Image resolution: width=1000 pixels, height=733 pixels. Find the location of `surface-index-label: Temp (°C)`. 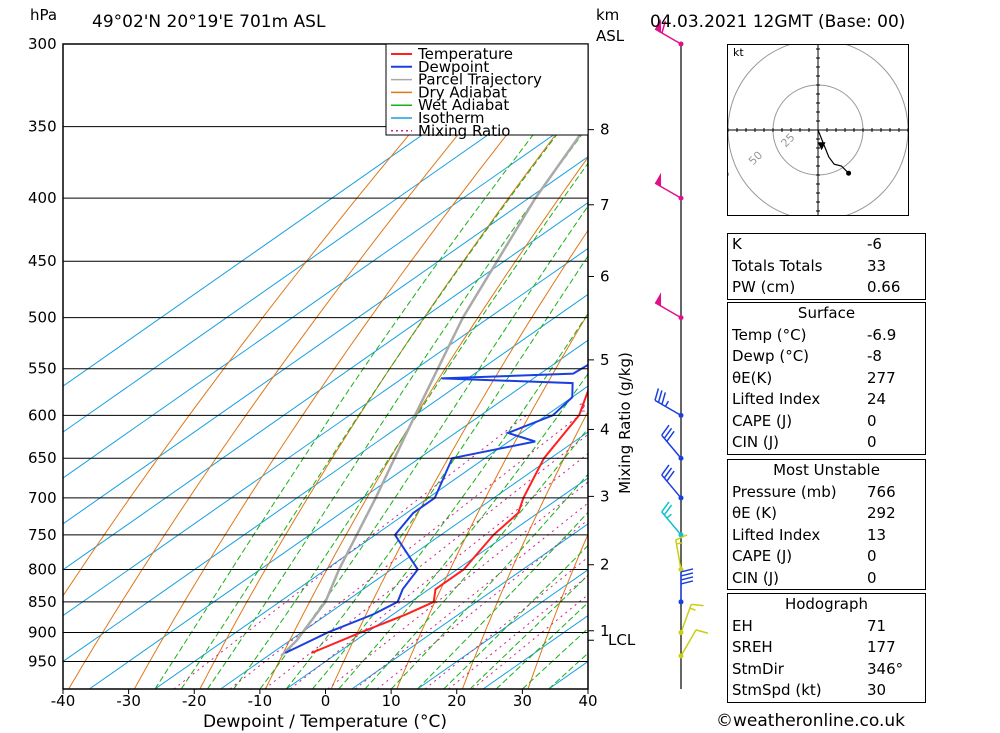

surface-index-label: Temp (°C) is located at coordinates (769, 334).